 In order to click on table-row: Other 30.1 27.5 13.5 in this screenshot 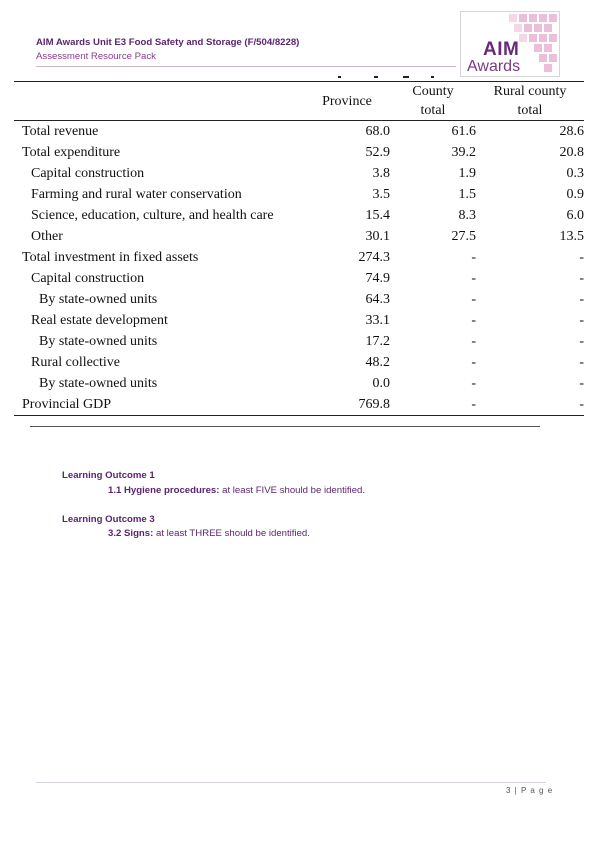, I will do `click(299, 236)`.